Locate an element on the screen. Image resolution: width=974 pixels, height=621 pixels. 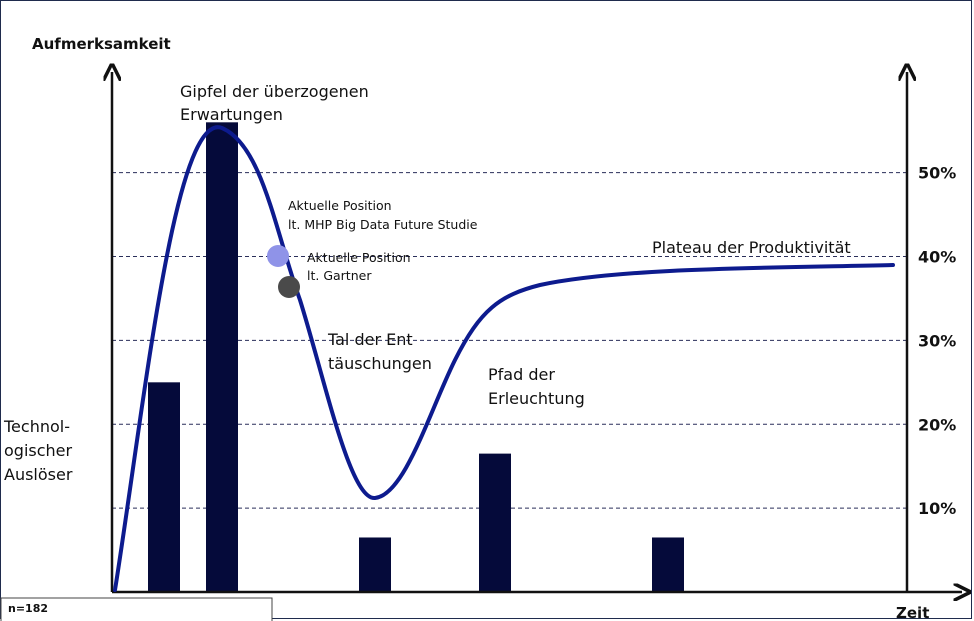
marker-mhp-position is located at coordinates (278, 256).